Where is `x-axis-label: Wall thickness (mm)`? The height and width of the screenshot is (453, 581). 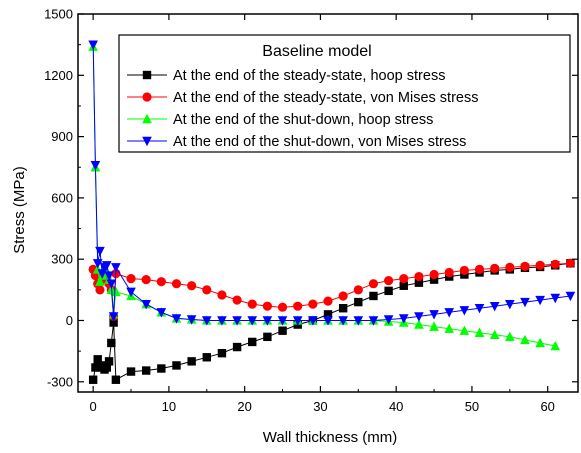 x-axis-label: Wall thickness (mm) is located at coordinates (330, 437).